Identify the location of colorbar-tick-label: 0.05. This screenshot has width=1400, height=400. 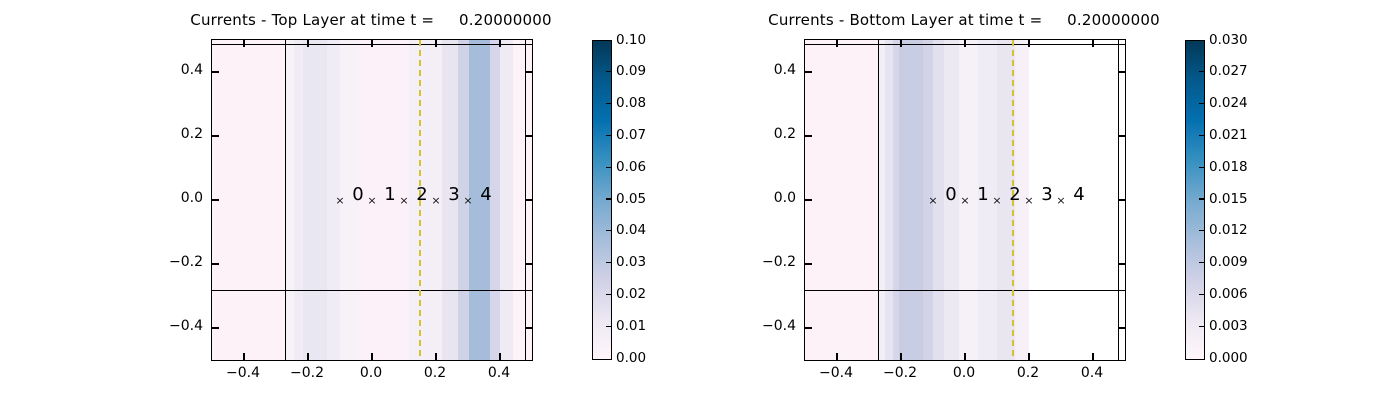
(631, 198).